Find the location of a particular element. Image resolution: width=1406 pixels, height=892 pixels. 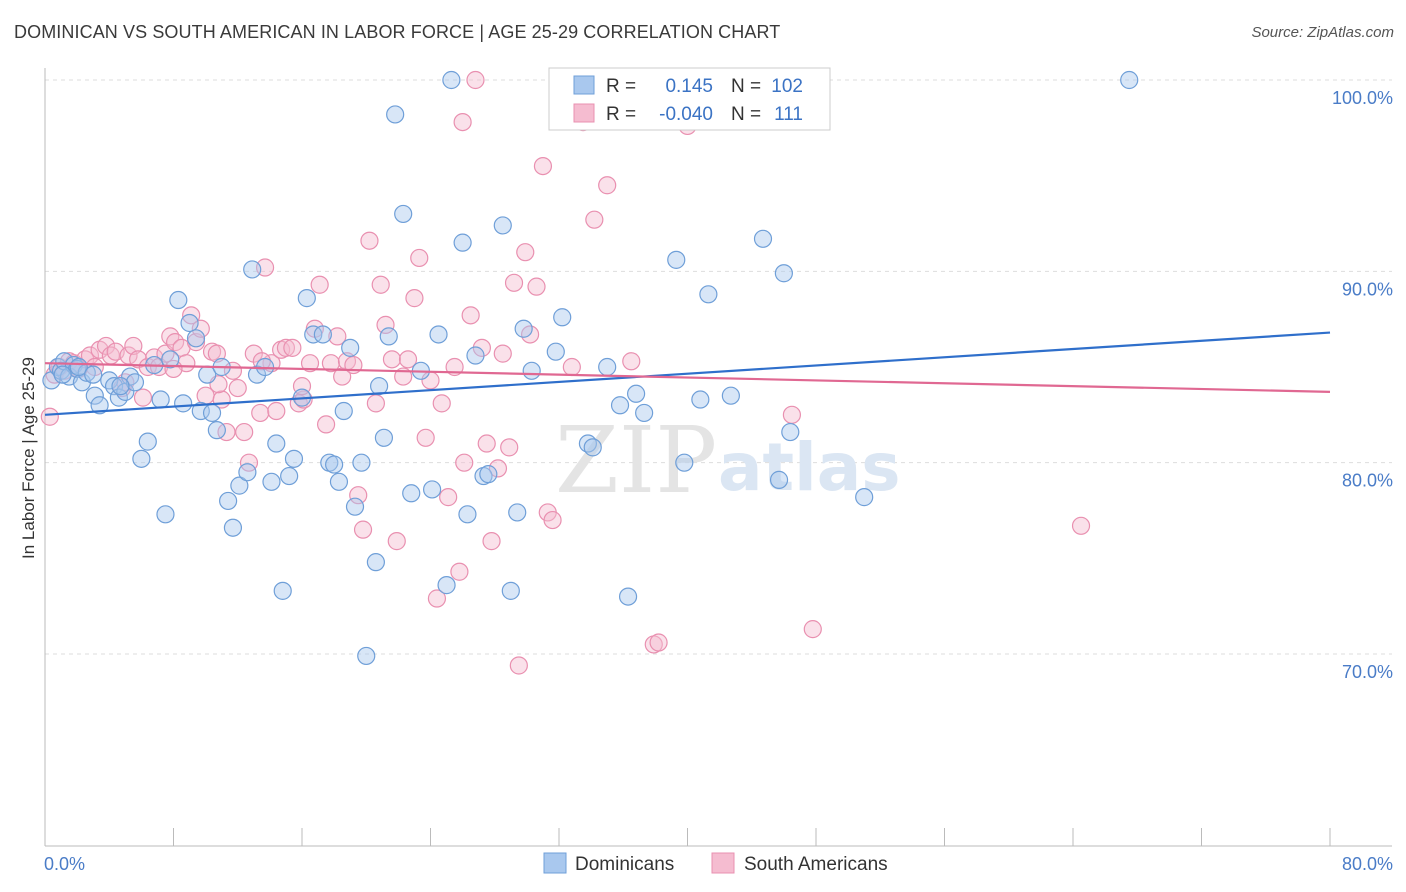

legend-r-value-pink: -0.040 is located at coordinates (686, 114).